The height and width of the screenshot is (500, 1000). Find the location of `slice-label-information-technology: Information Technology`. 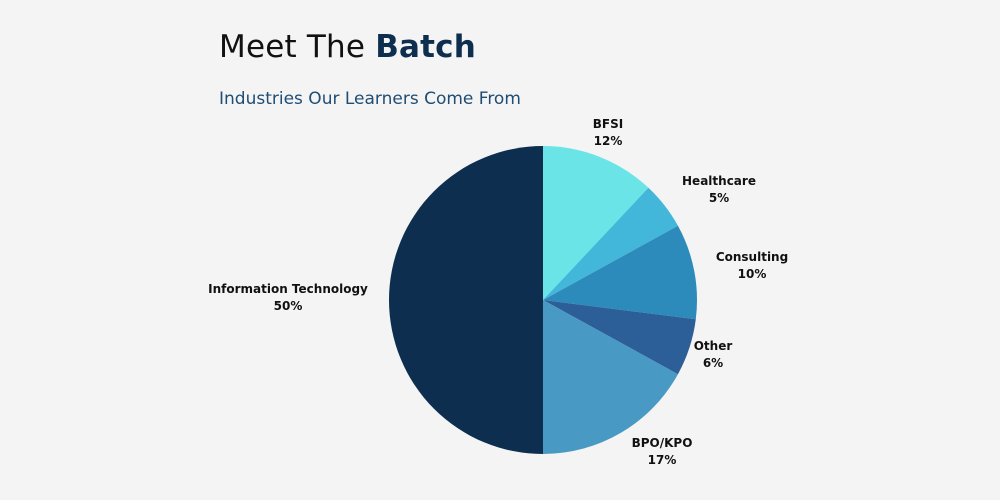

slice-label-information-technology: Information Technology is located at coordinates (288, 289).